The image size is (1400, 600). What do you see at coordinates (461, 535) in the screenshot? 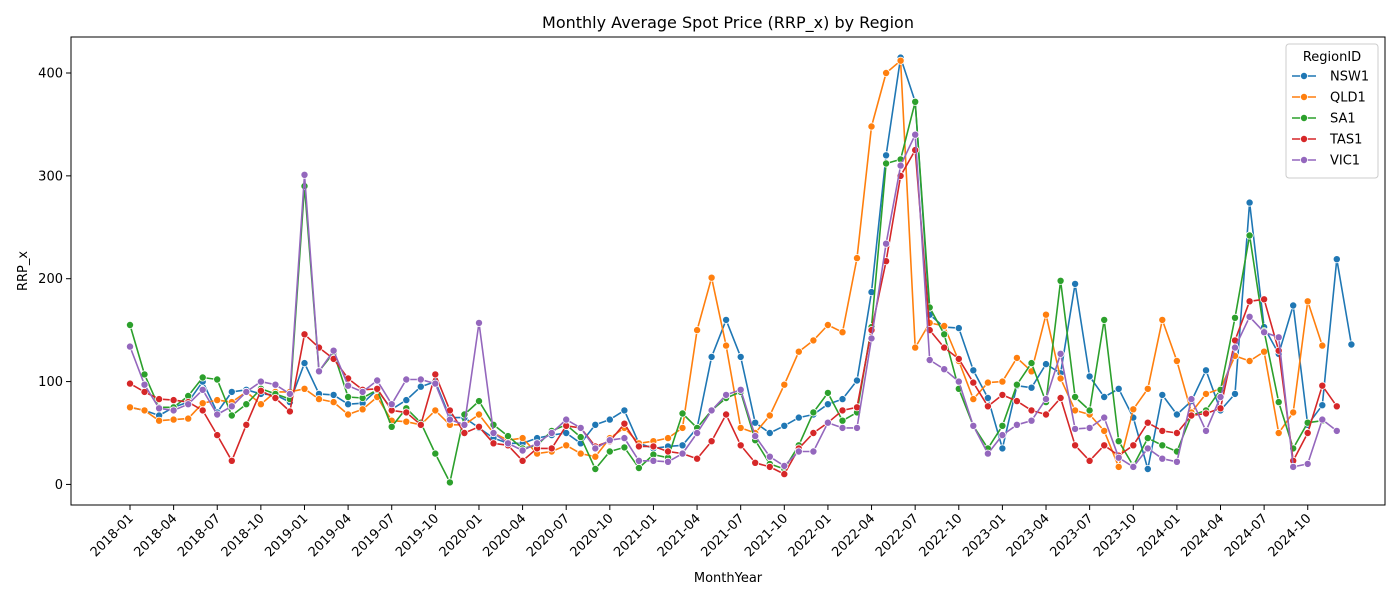
I see `x-tick-label: 2020-01` at bounding box center [461, 535].